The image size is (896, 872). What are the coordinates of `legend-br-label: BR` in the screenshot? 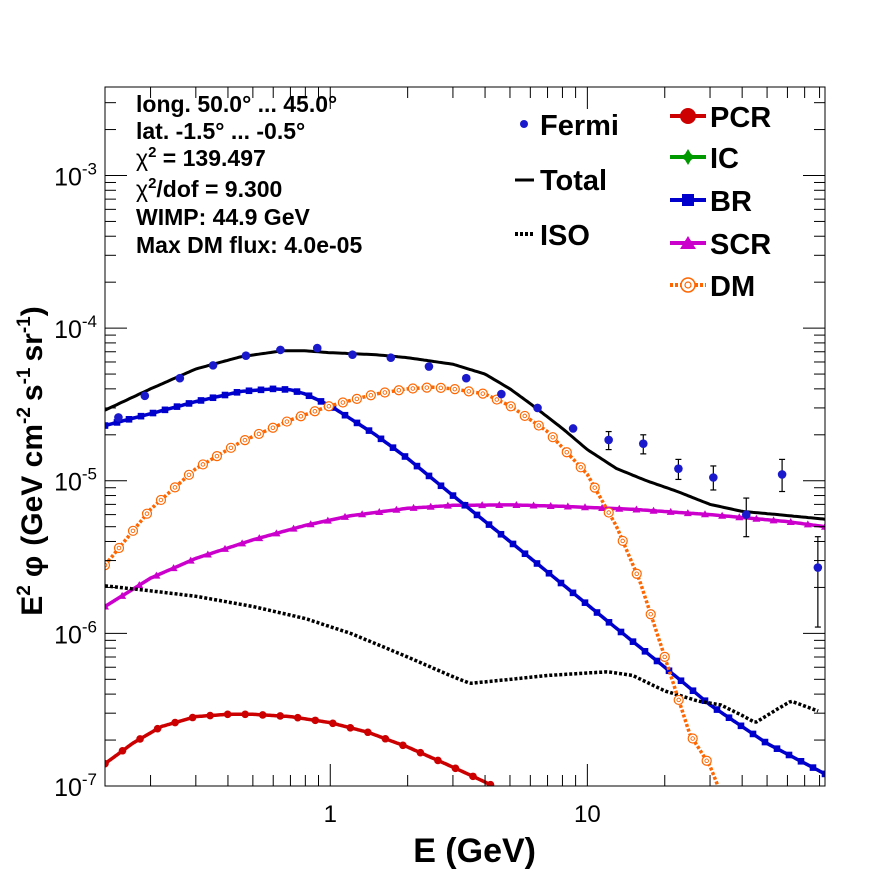 It's located at (731, 202).